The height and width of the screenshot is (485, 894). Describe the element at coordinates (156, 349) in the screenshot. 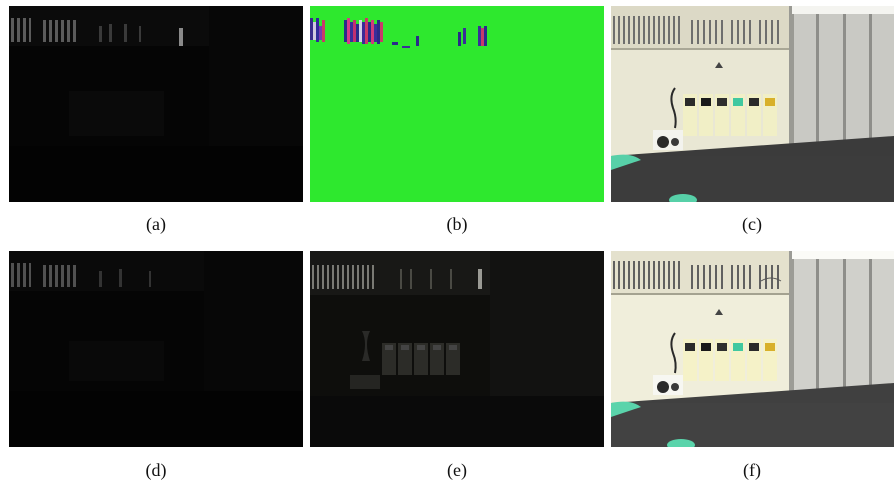

I see `panel-d-image` at that location.